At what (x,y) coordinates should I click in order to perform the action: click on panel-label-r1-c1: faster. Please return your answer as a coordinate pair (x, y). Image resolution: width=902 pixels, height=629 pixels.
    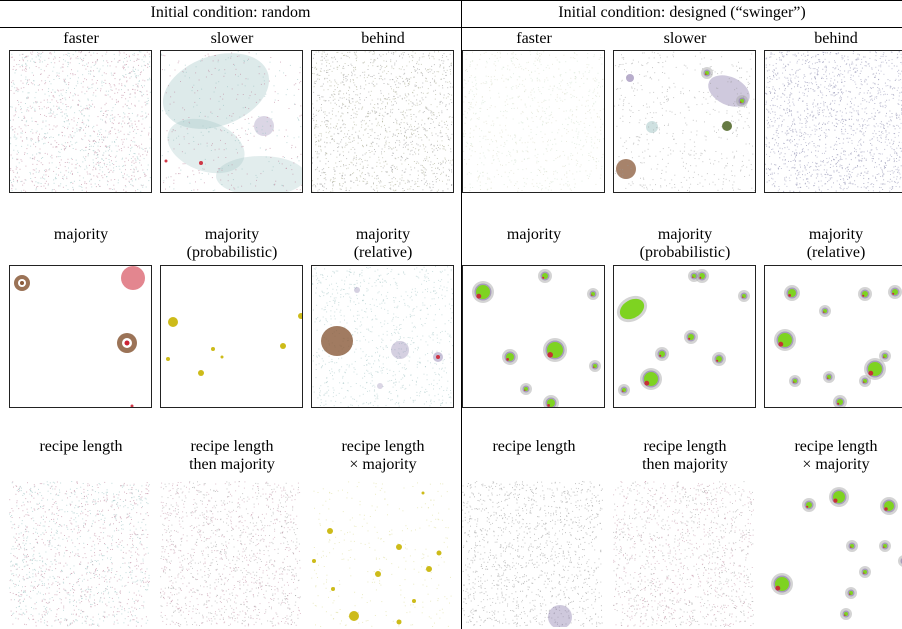
    Looking at the image, I should click on (81, 39).